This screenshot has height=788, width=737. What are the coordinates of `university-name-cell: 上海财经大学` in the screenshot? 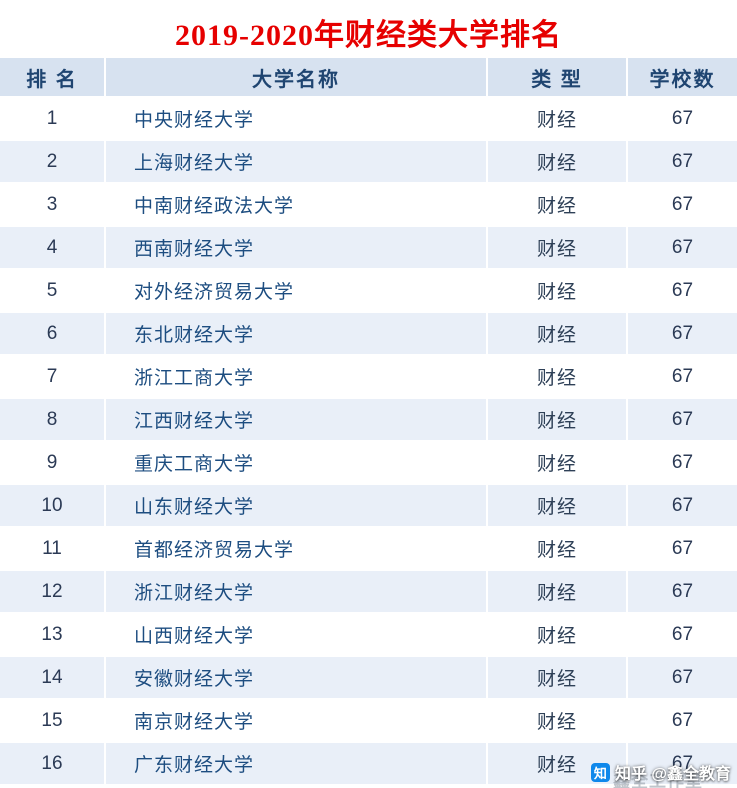 It's located at (297, 162).